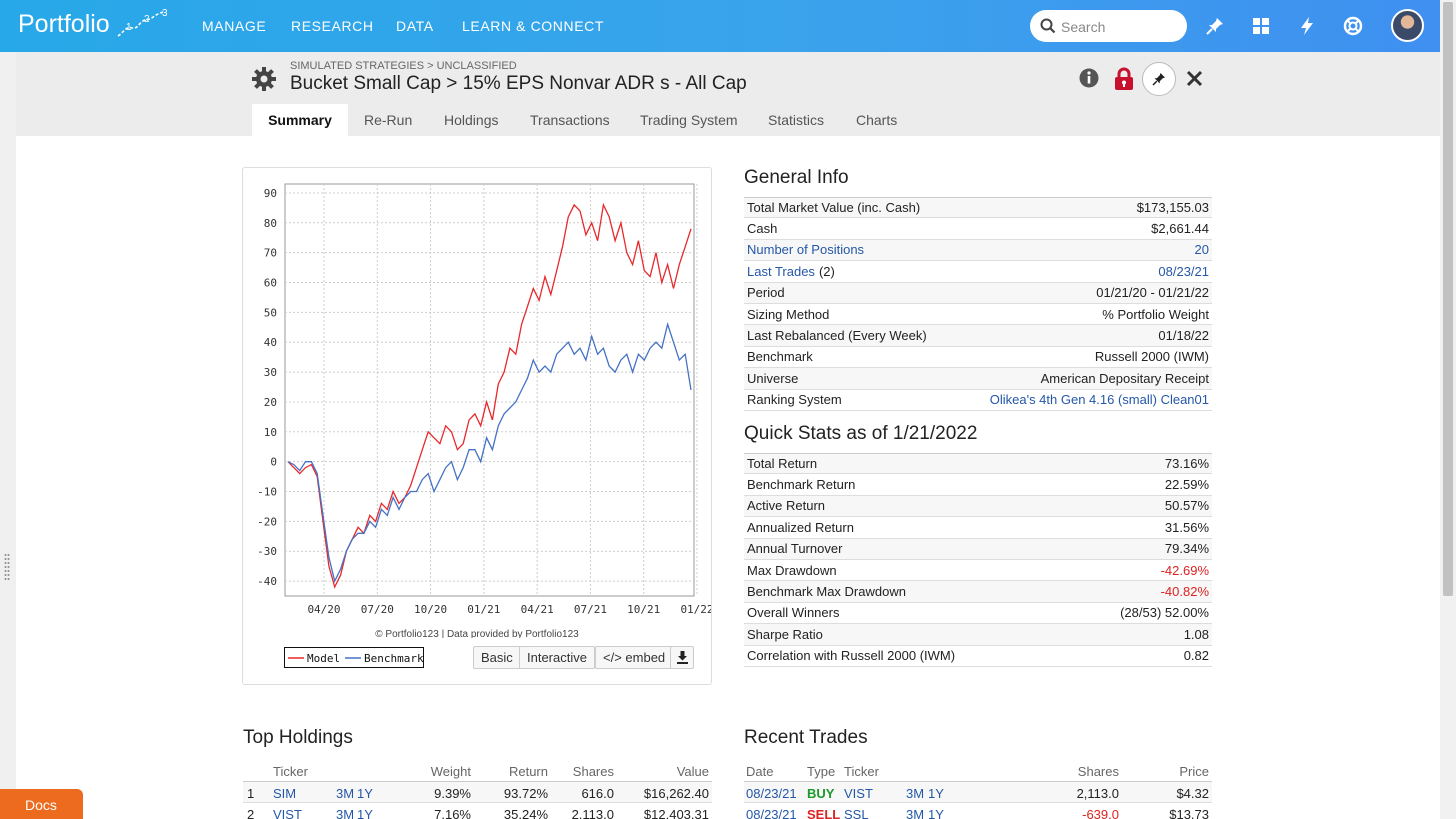  Describe the element at coordinates (489, 452) in the screenshot. I see `series-line-benchmark` at that location.